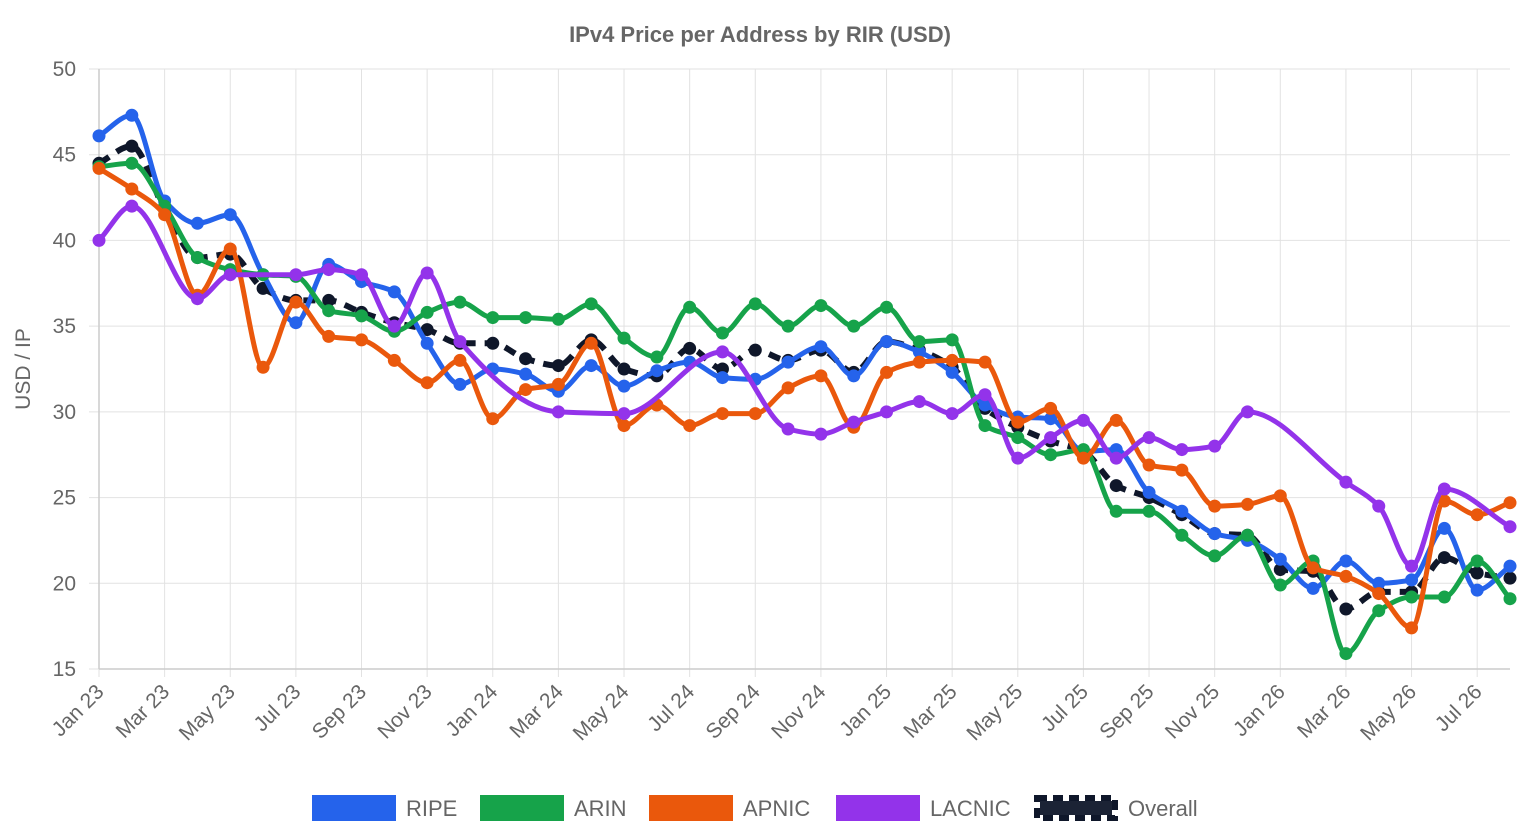 The image size is (1520, 840). What do you see at coordinates (64, 326) in the screenshot?
I see `y-tick-label: 35` at bounding box center [64, 326].